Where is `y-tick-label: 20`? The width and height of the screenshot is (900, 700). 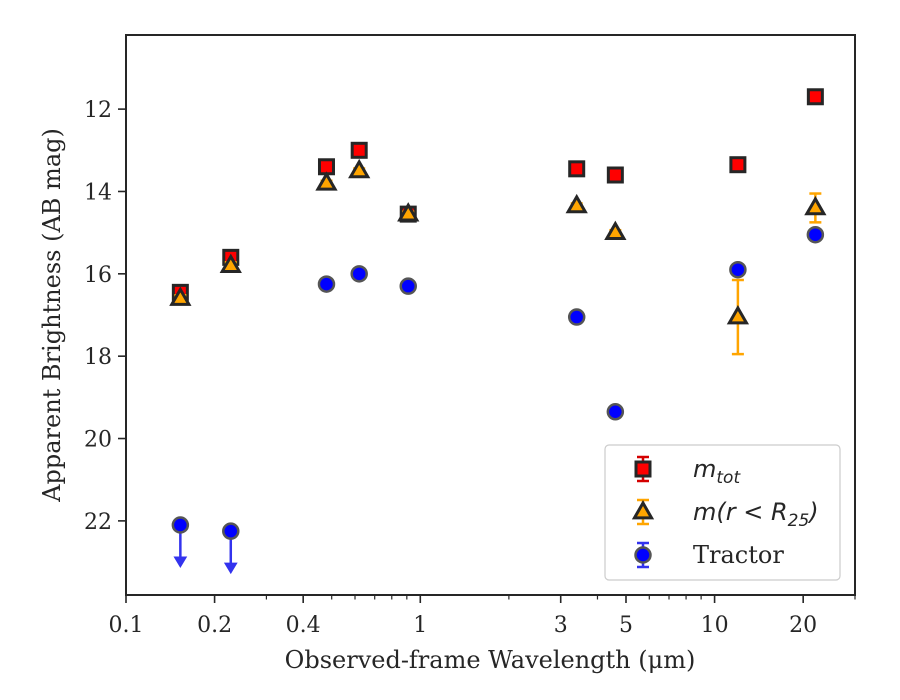
y-tick-label: 20 is located at coordinates (98, 440).